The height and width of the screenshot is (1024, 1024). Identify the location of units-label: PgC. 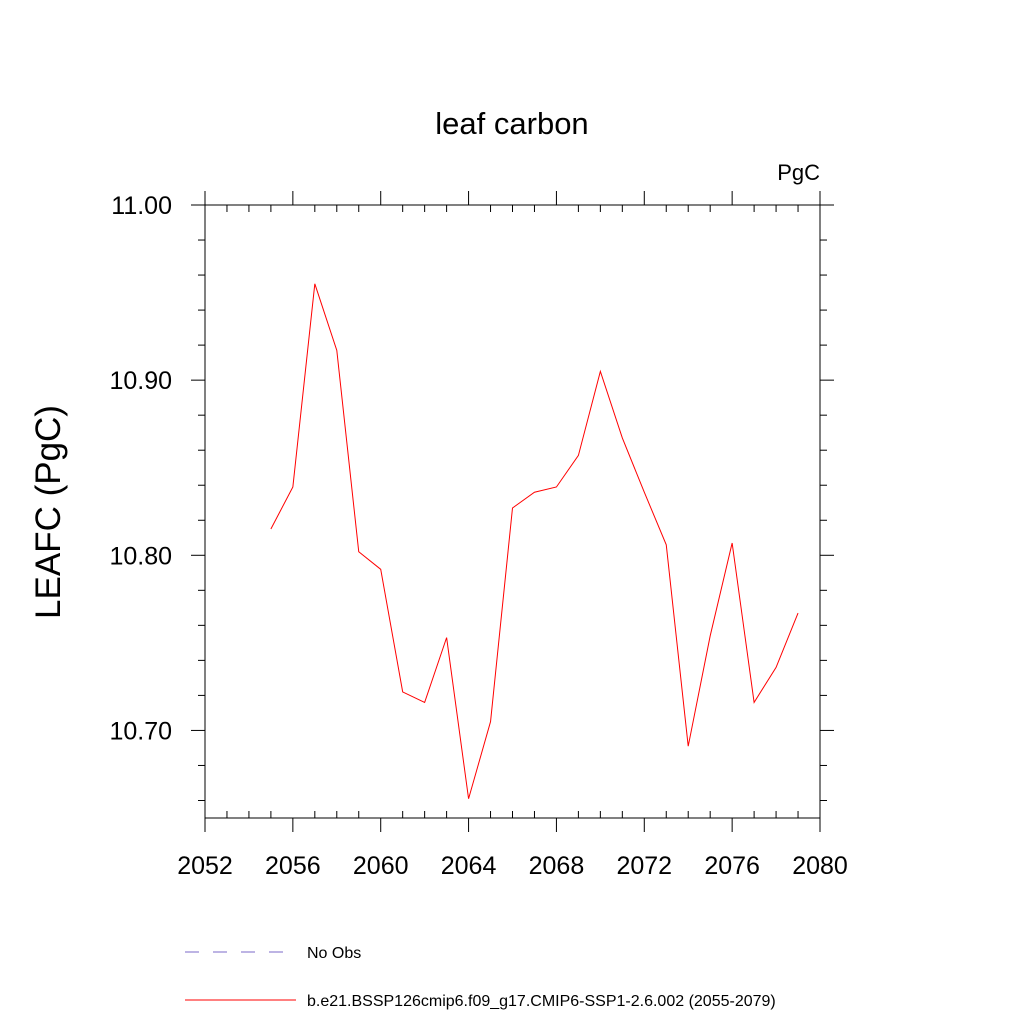
(798, 172).